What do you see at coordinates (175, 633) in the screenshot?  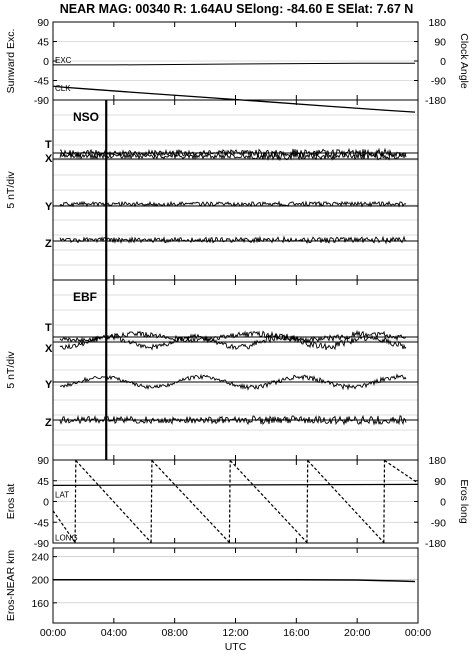 I see `x-tick-label: 08:00` at bounding box center [175, 633].